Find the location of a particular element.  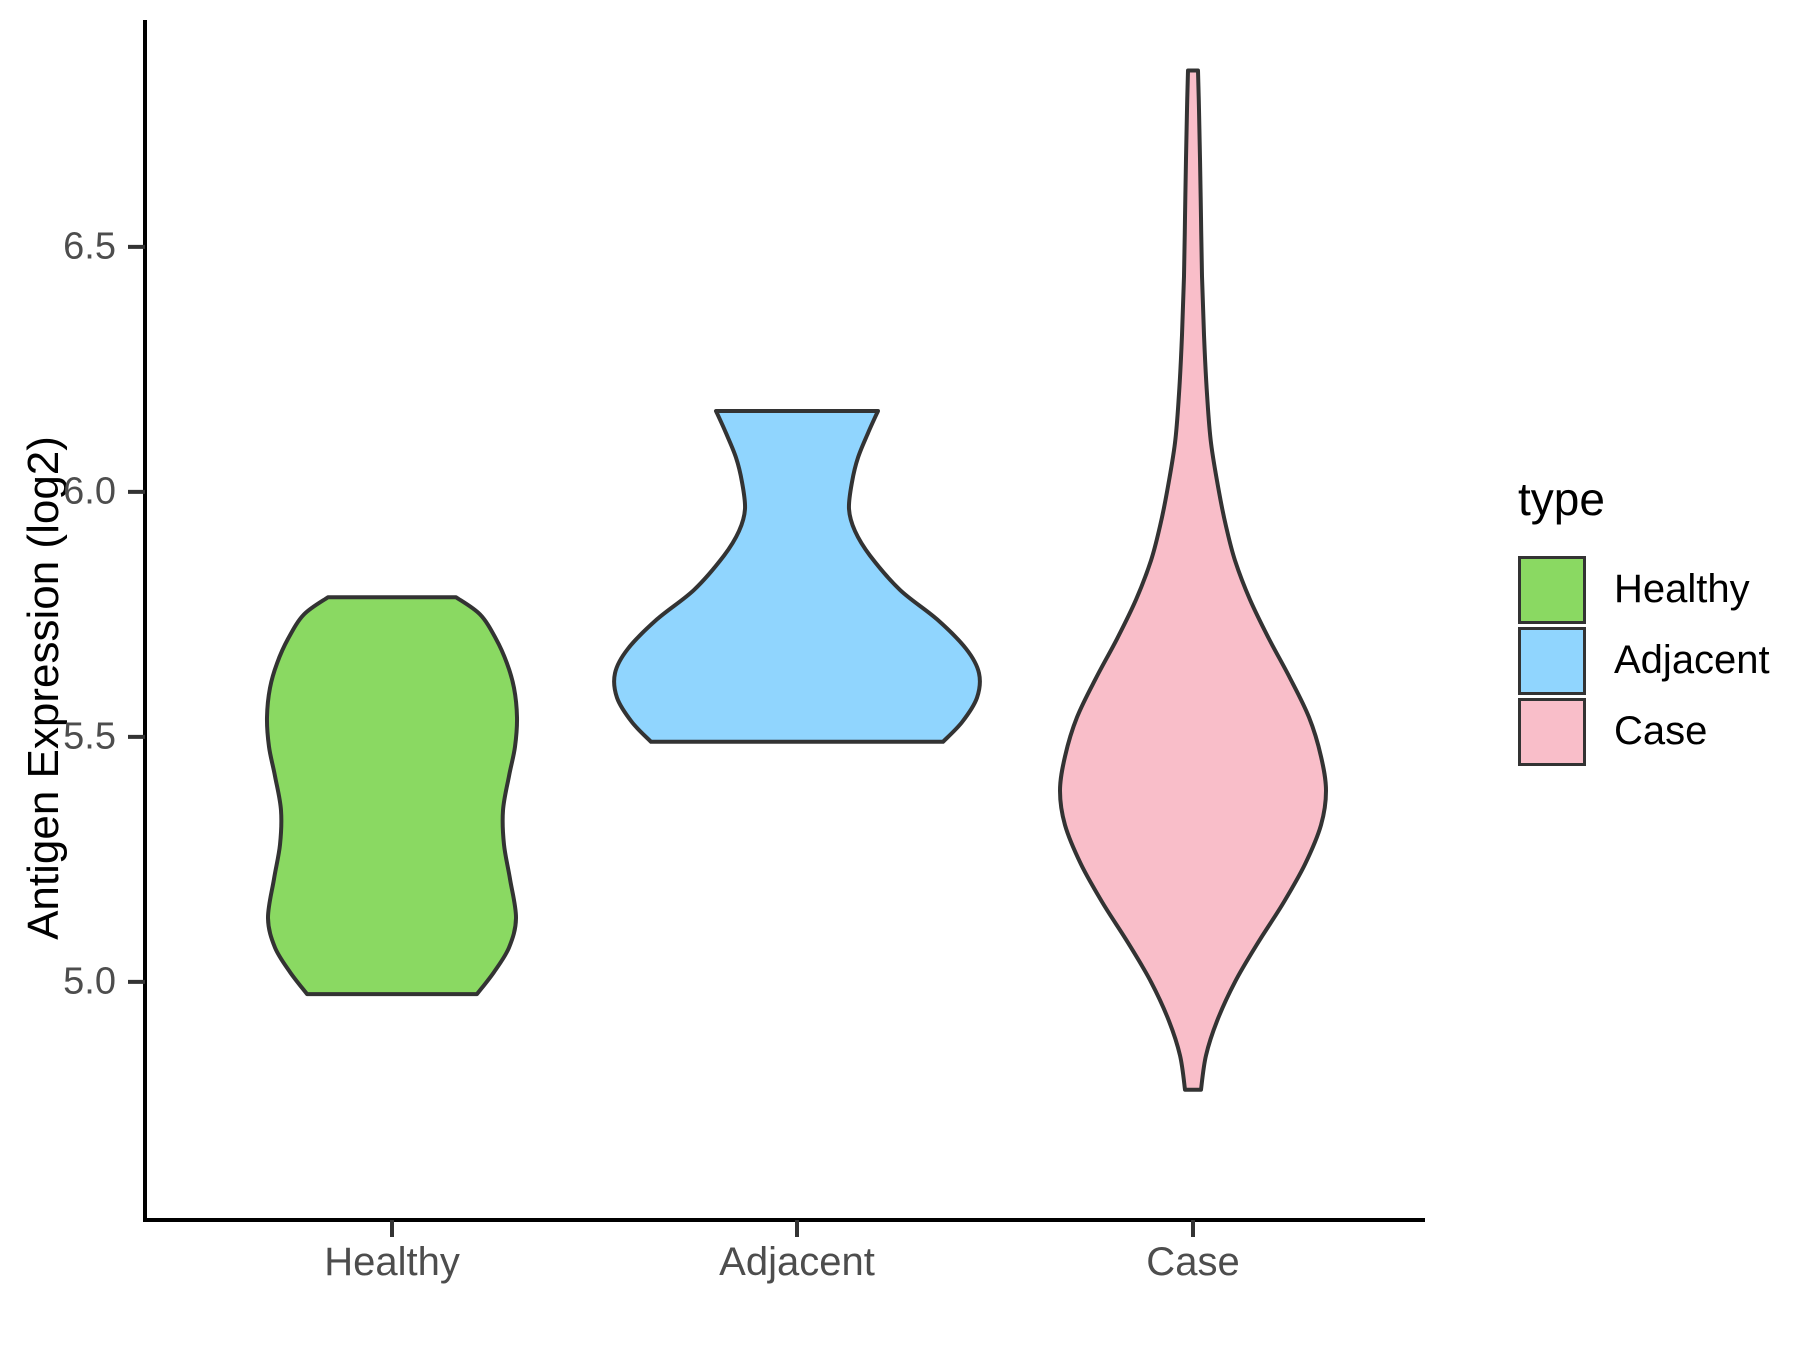

violin-adjacent is located at coordinates (797, 576).